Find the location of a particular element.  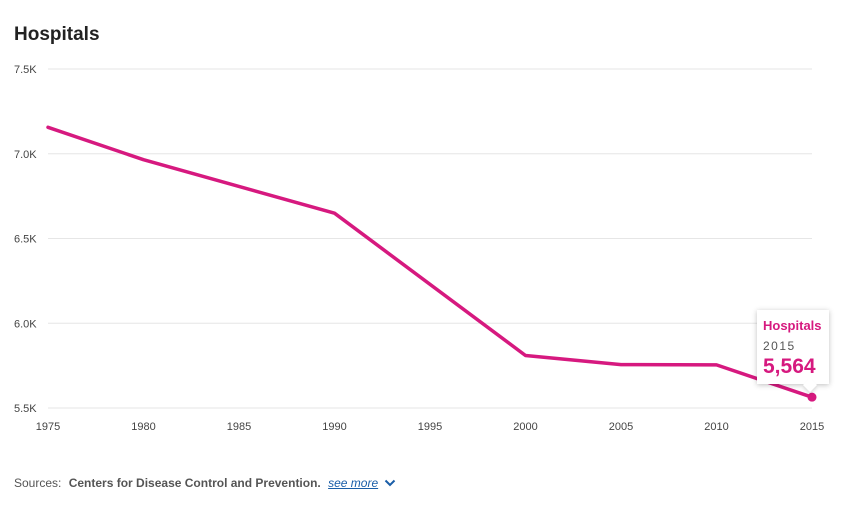

y-tick-label: 6.0K is located at coordinates (25, 324).